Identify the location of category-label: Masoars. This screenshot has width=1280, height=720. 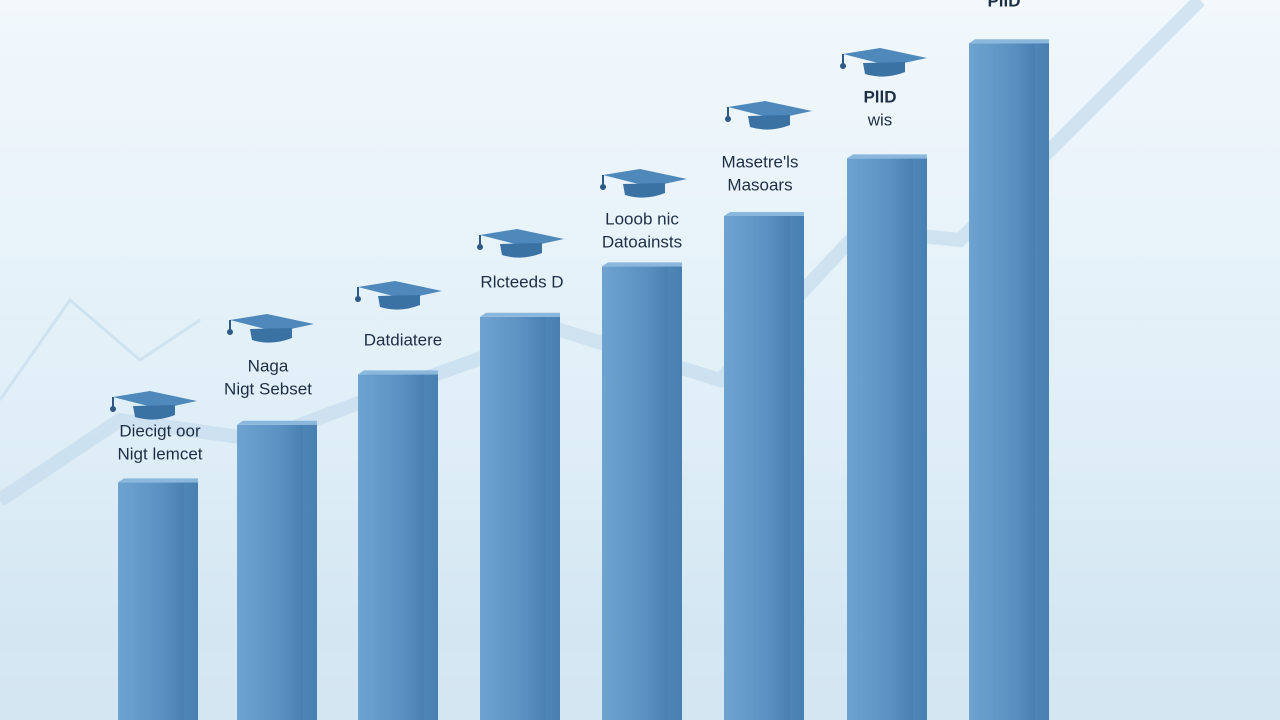
(759, 184).